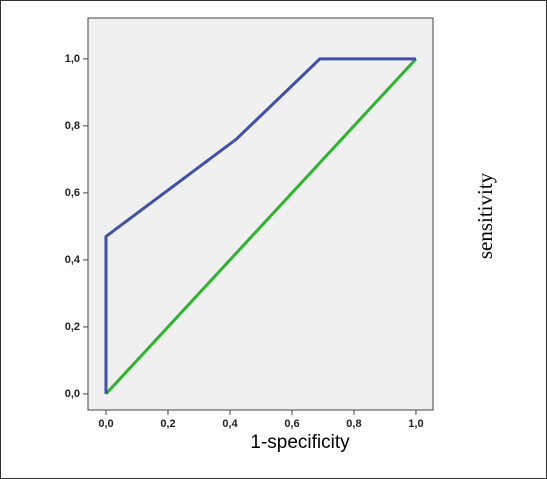 The image size is (547, 479). I want to click on x-tick-label: 1,0, so click(415, 424).